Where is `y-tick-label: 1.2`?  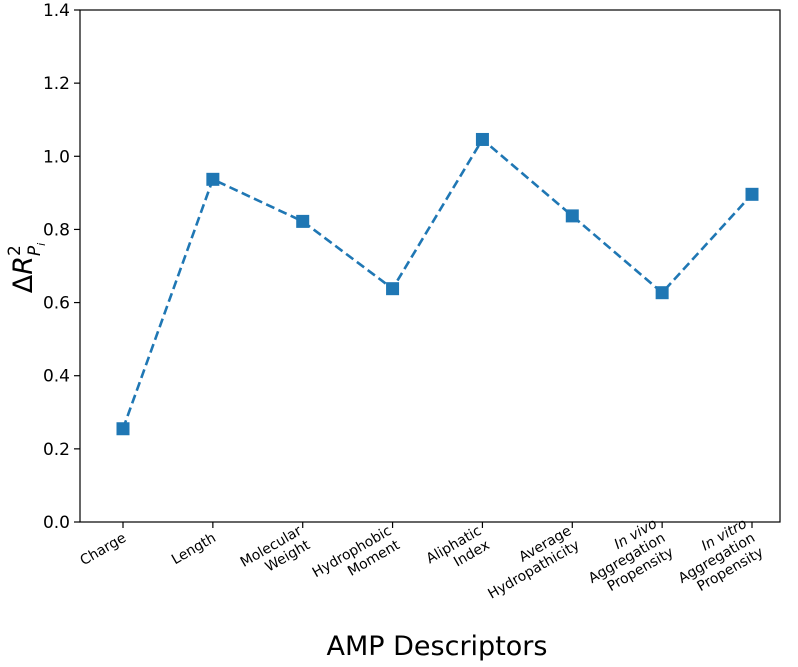 y-tick-label: 1.2 is located at coordinates (56, 84).